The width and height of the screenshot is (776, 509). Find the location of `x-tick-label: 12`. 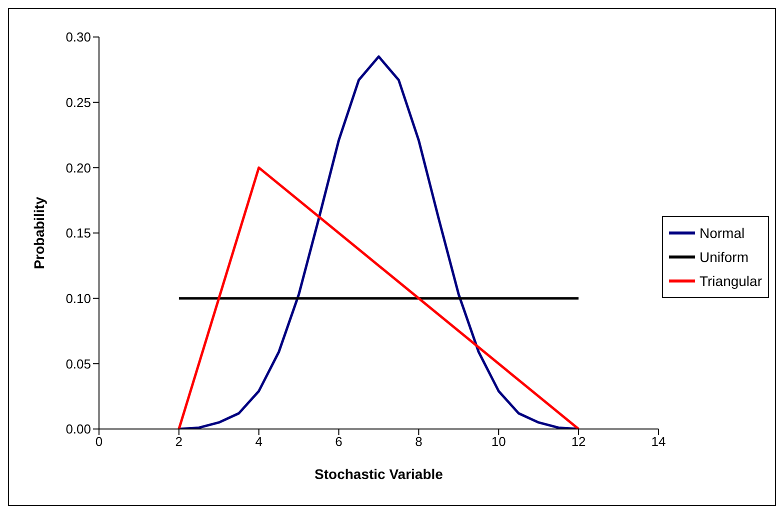

x-tick-label: 12 is located at coordinates (578, 442).